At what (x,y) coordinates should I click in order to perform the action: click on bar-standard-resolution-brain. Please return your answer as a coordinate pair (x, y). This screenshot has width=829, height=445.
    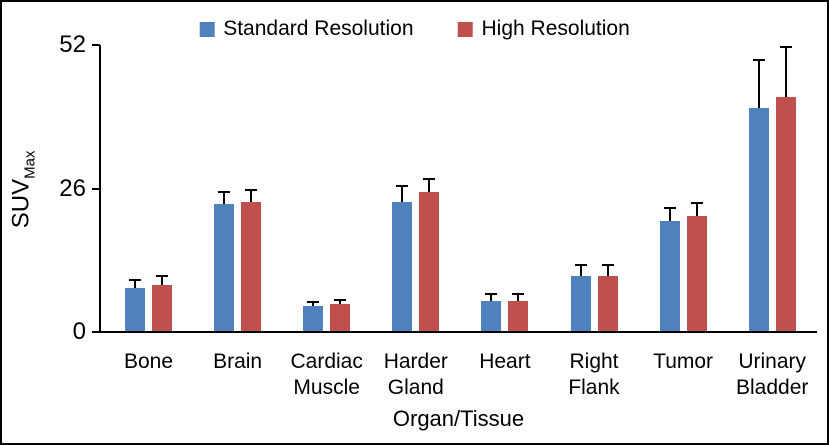
    Looking at the image, I should click on (224, 267).